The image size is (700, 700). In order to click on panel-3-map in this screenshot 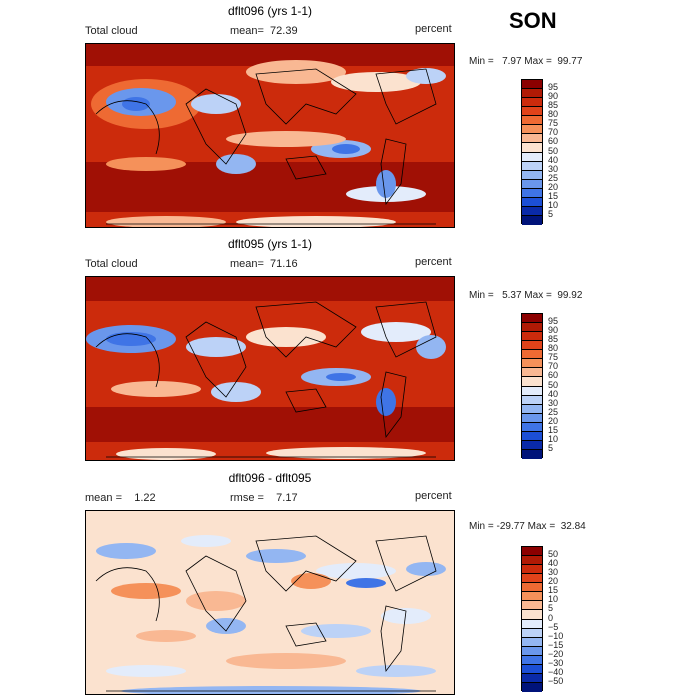, I will do `click(270, 602)`.